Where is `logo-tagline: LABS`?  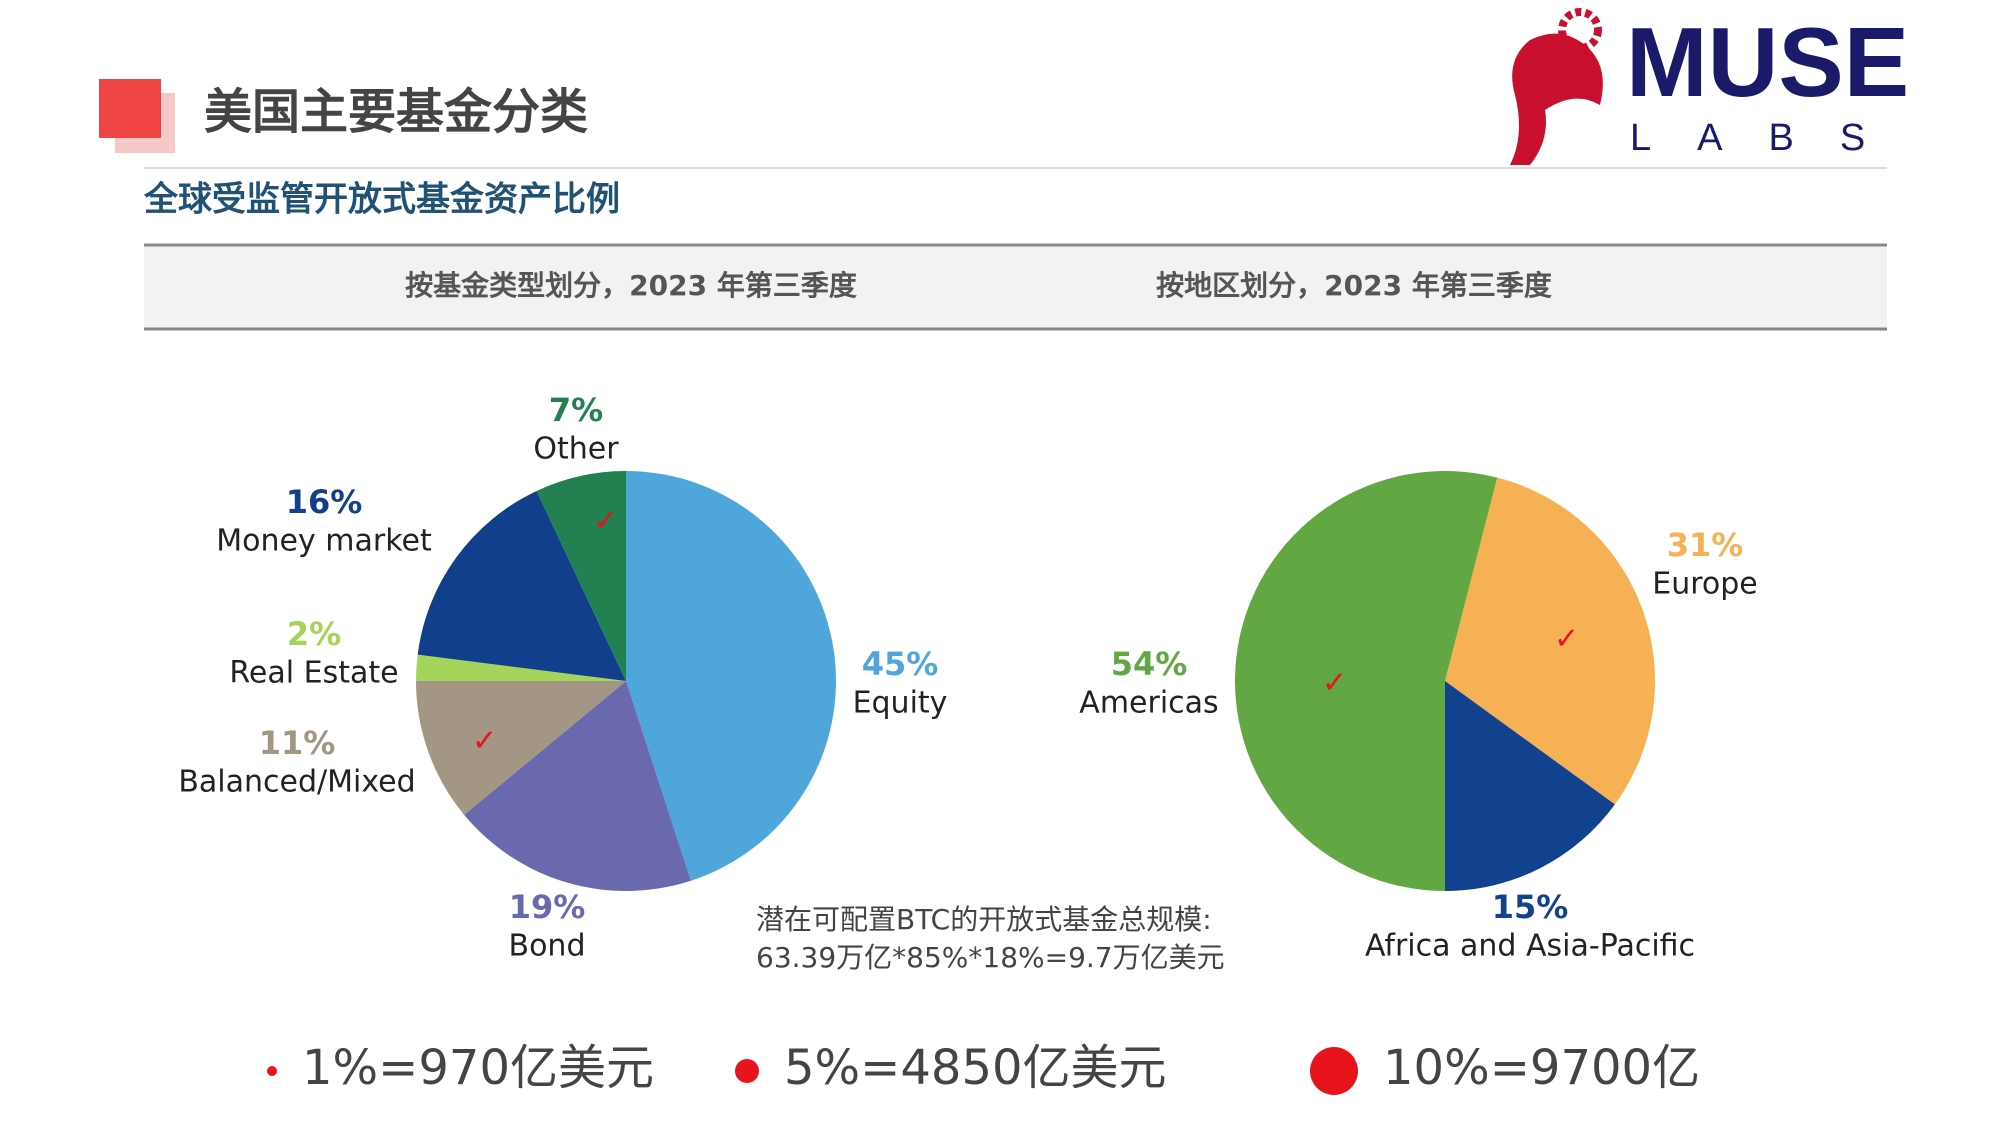 logo-tagline: LABS is located at coordinates (1770, 138).